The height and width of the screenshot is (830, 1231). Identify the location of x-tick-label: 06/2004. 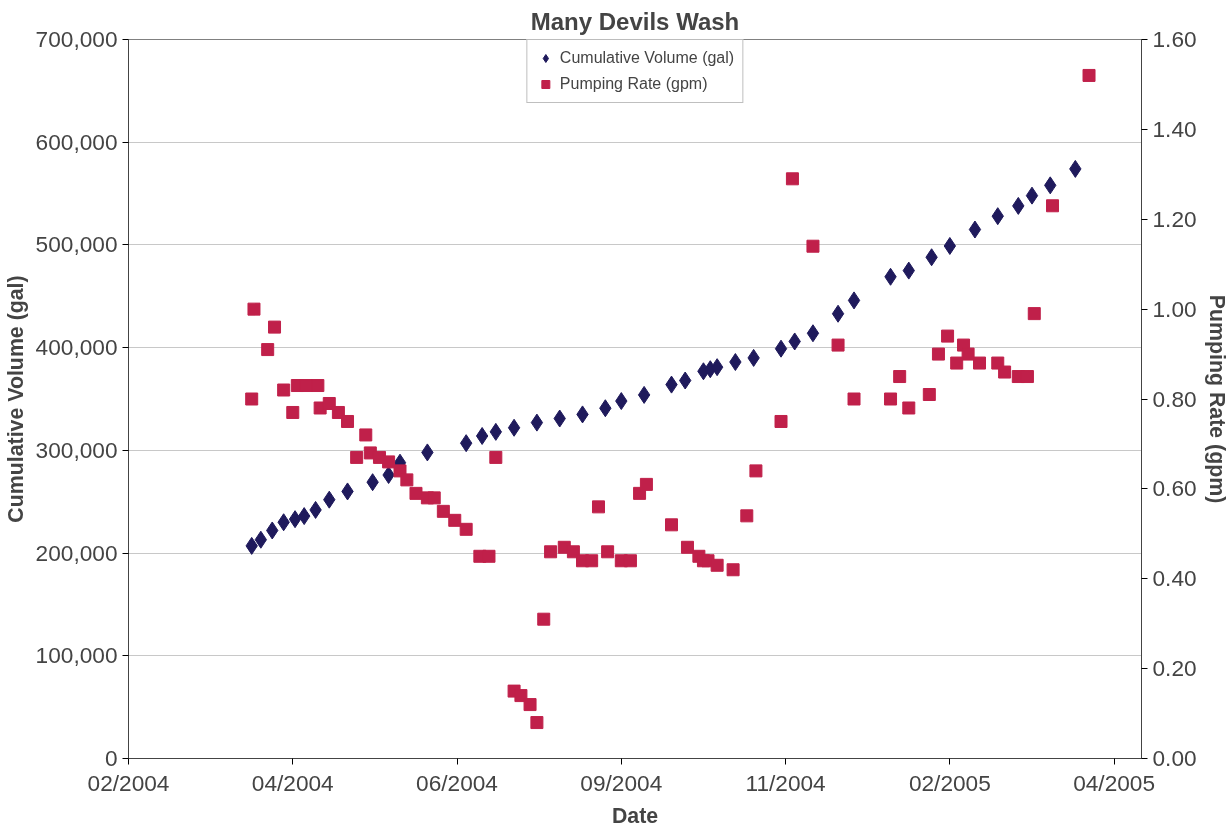
(457, 782).